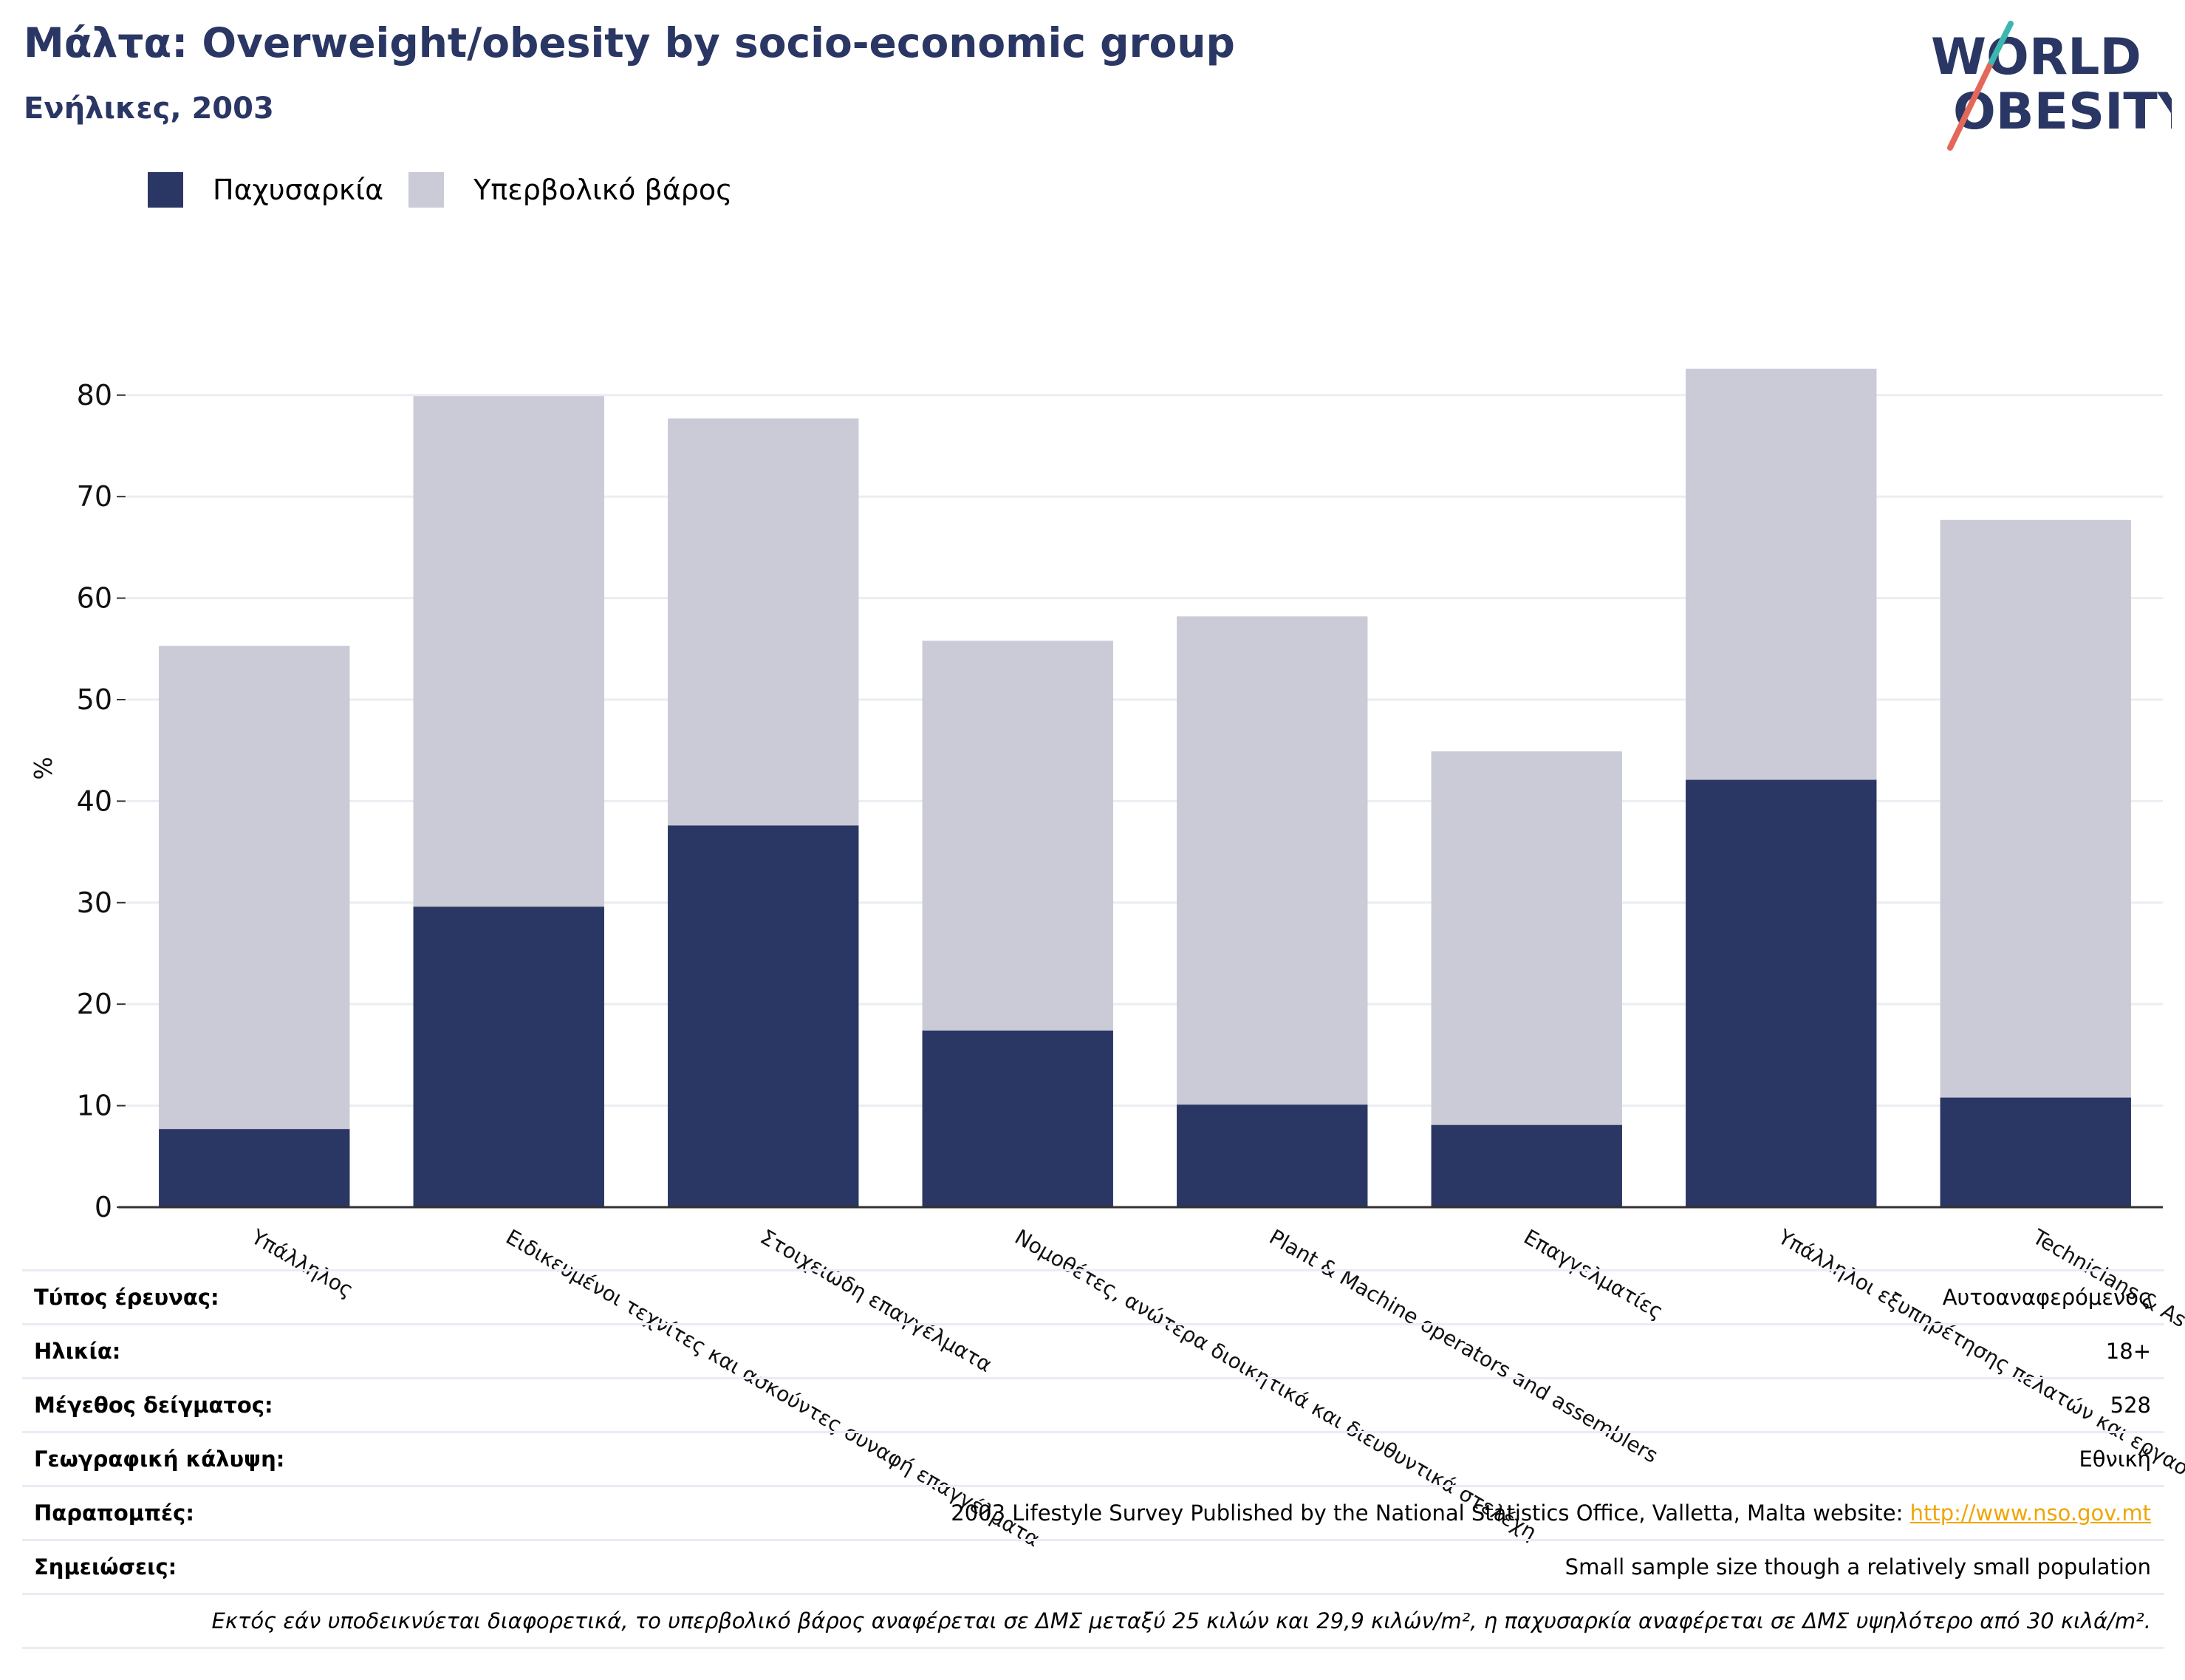 The image size is (2185, 1680). Describe the element at coordinates (1093, 1404) in the screenshot. I see `info-row-sample-size: Μέγεθος δείγματος: 528` at that location.